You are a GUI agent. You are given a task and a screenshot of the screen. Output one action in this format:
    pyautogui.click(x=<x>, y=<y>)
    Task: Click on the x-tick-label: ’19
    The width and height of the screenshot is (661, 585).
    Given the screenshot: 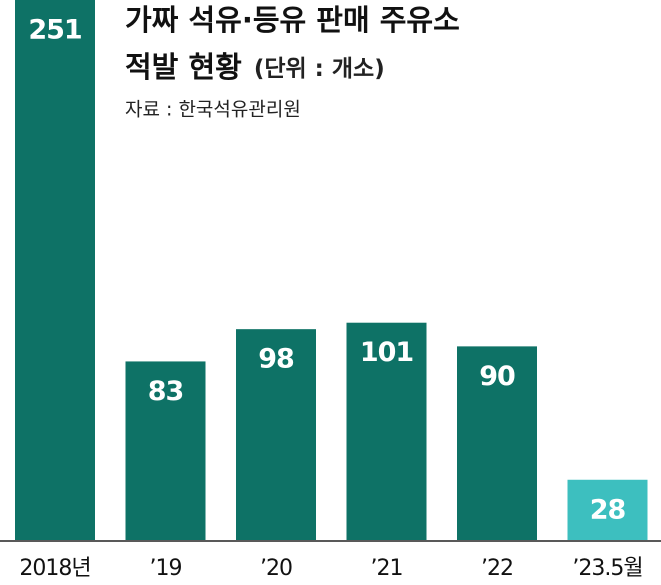 What is the action you would take?
    pyautogui.click(x=166, y=568)
    